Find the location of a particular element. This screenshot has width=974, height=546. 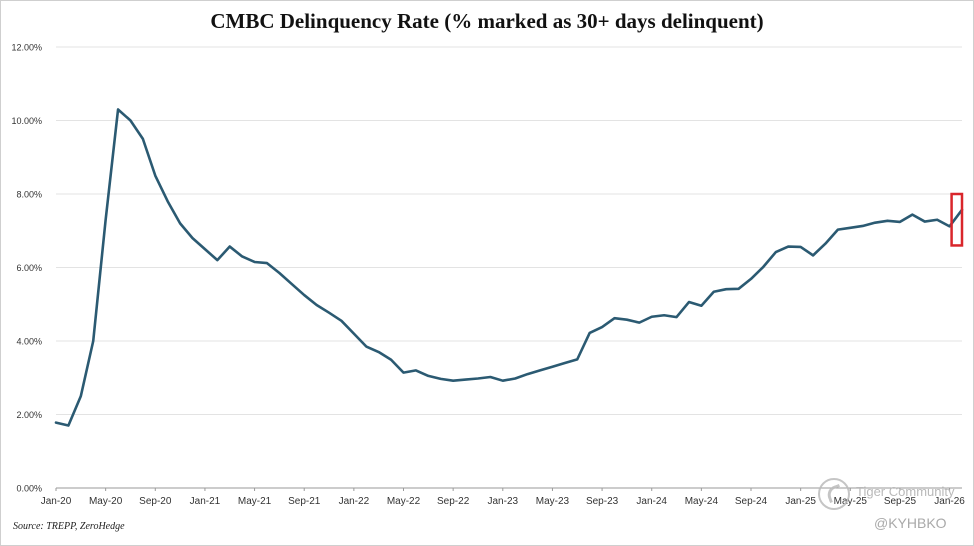

source-note: Source: TREPP, ZeroHedge is located at coordinates (69, 526).